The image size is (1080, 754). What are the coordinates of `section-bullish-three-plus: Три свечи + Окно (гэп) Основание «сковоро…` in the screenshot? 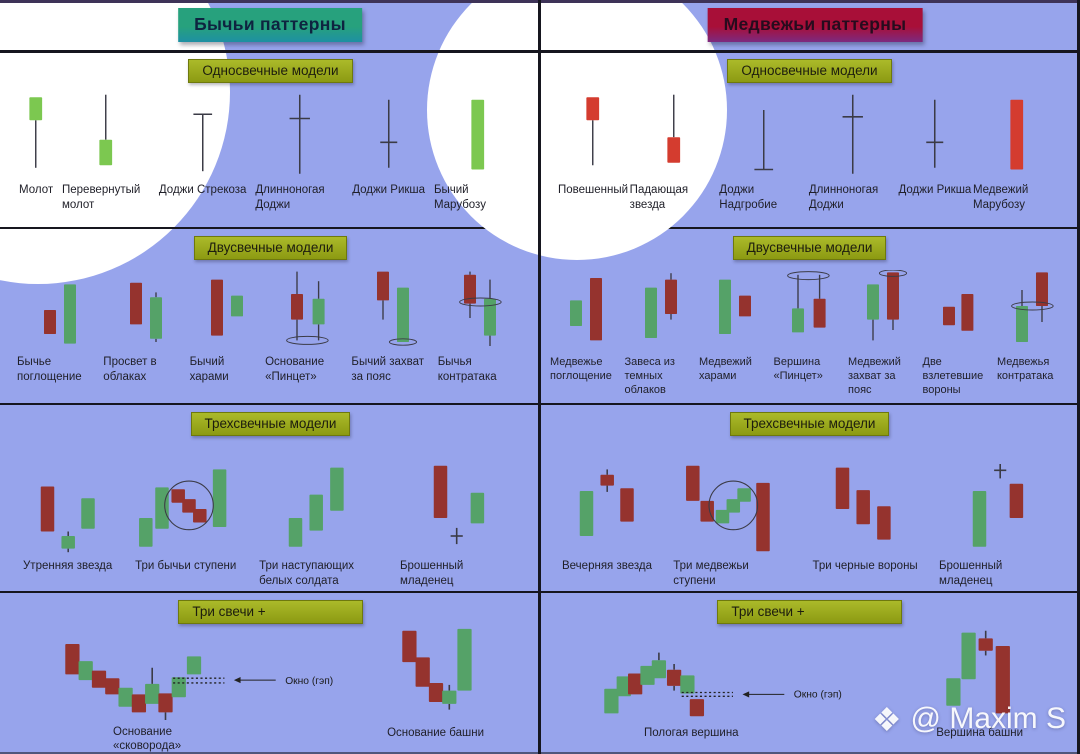 It's located at (270, 674).